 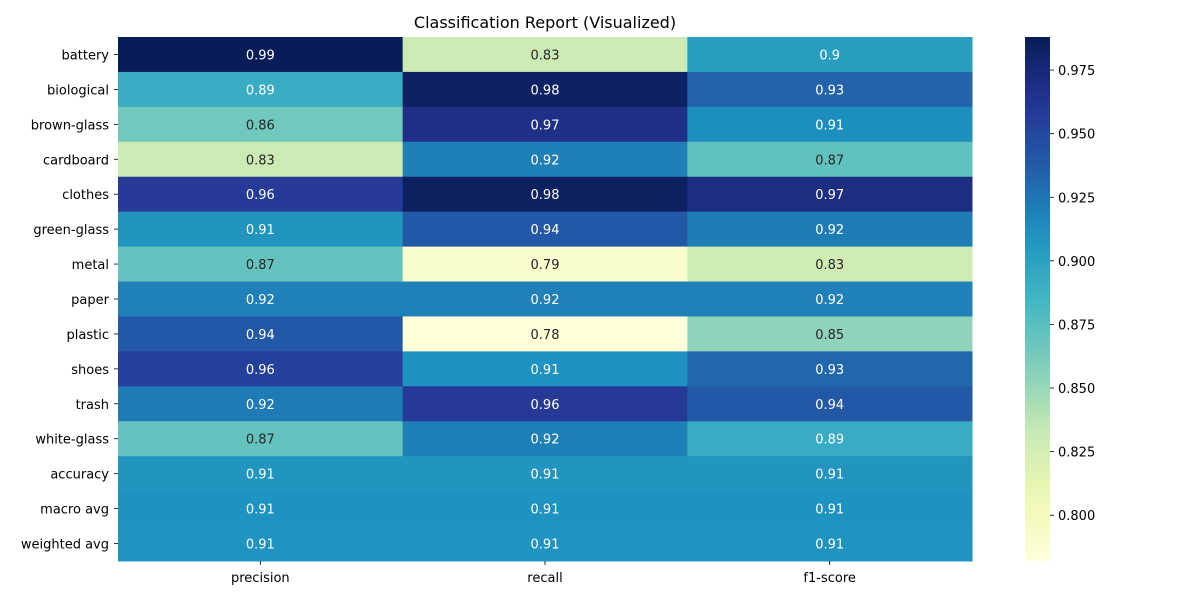 What do you see at coordinates (76, 160) in the screenshot?
I see `row-tick-label: cardboard` at bounding box center [76, 160].